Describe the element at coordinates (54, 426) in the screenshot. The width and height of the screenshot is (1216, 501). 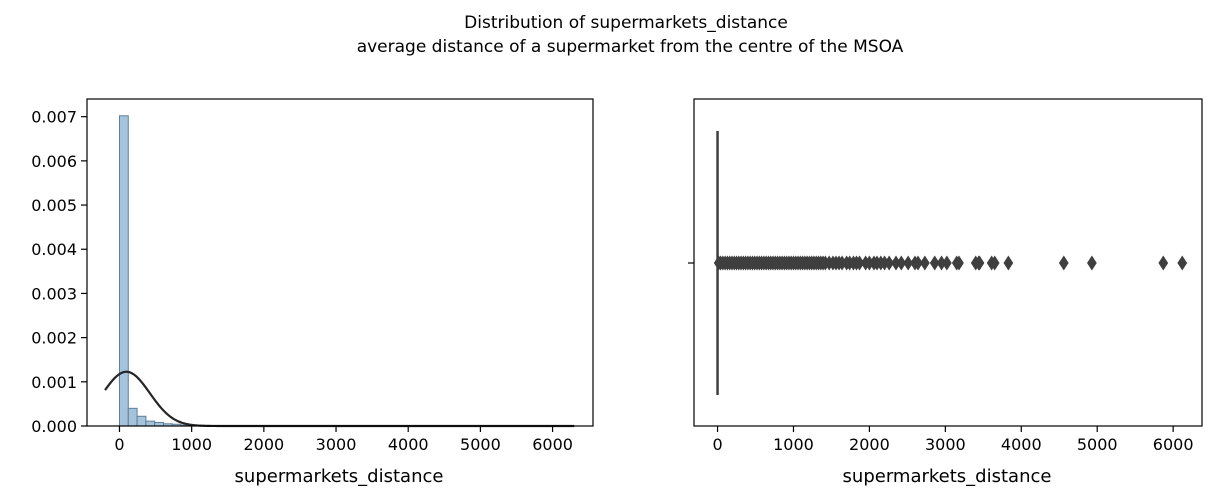
I see `y-tick-label: 0.000` at that location.